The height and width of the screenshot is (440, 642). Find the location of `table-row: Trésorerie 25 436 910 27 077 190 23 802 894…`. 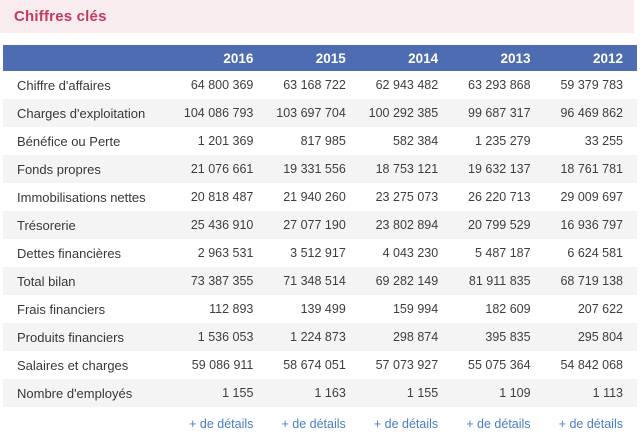

table-row: Trésorerie 25 436 910 27 077 190 23 802 894… is located at coordinates (320, 225).